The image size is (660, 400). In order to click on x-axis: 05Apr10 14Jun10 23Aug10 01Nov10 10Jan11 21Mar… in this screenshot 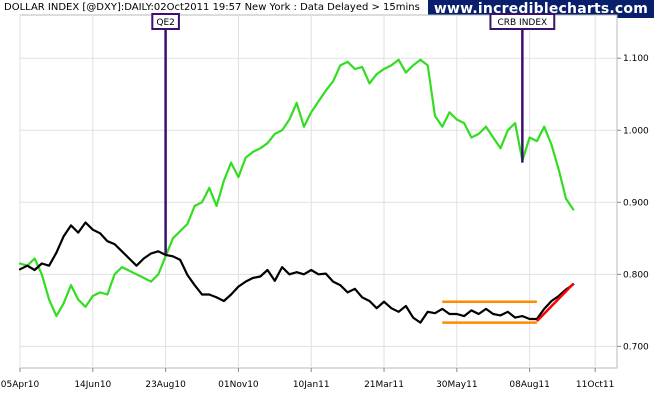, I will do `click(307, 379)`.